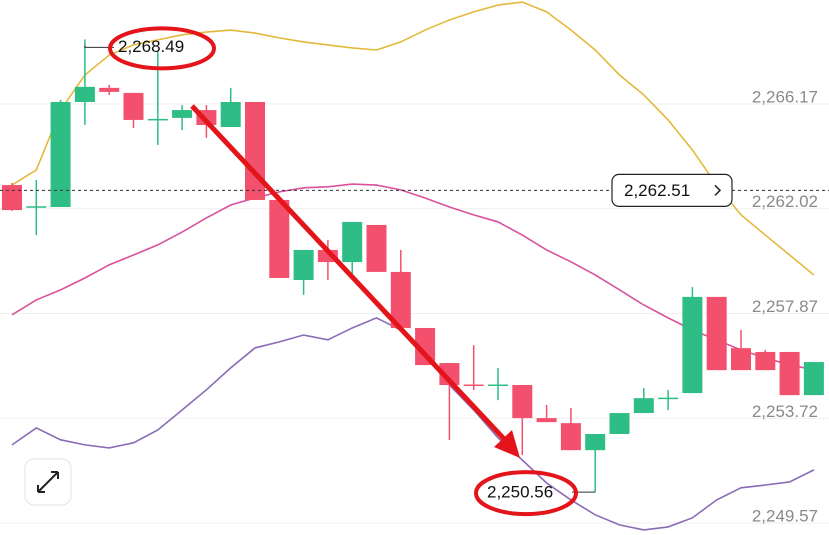  What do you see at coordinates (151, 46) in the screenshot?
I see `high-label: 2,268.49` at bounding box center [151, 46].